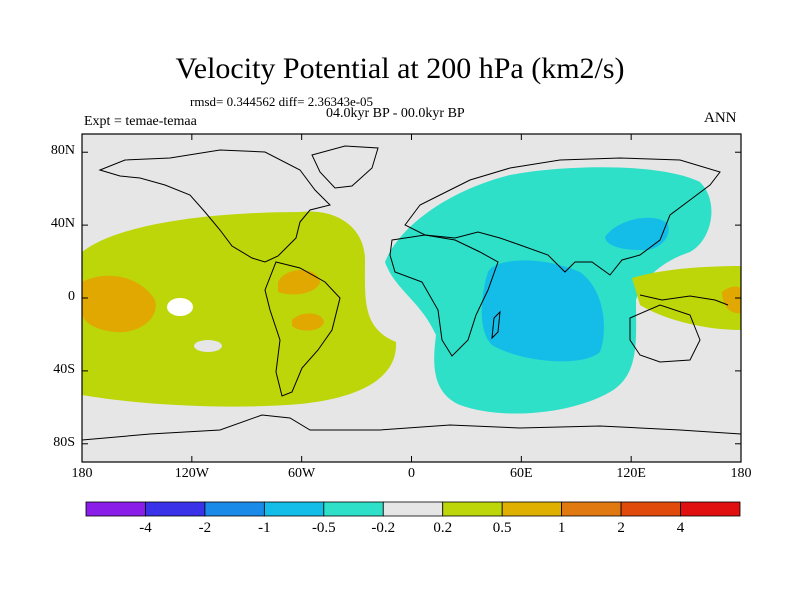 Image resolution: width=800 pixels, height=600 pixels. What do you see at coordinates (191, 473) in the screenshot?
I see `lon-label-120w: 120W` at bounding box center [191, 473].